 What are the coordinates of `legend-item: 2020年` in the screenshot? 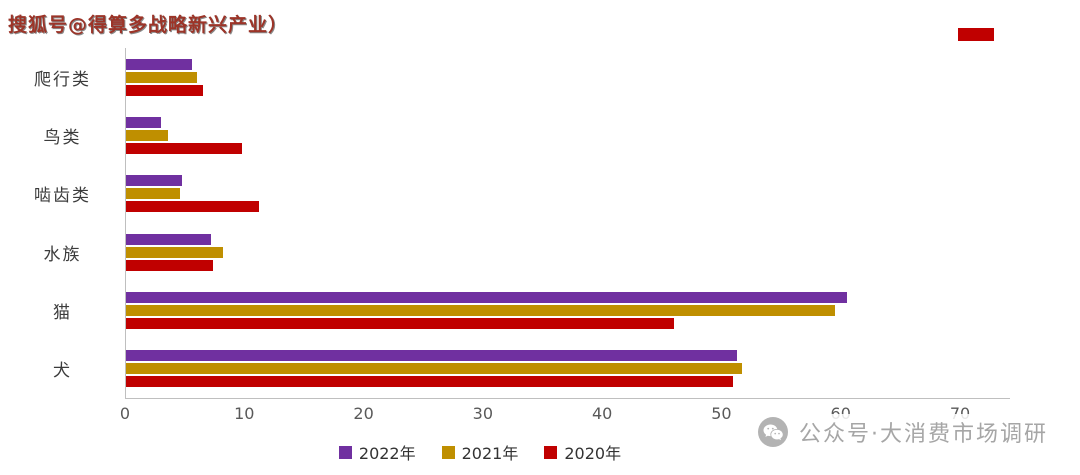 It's located at (582, 452).